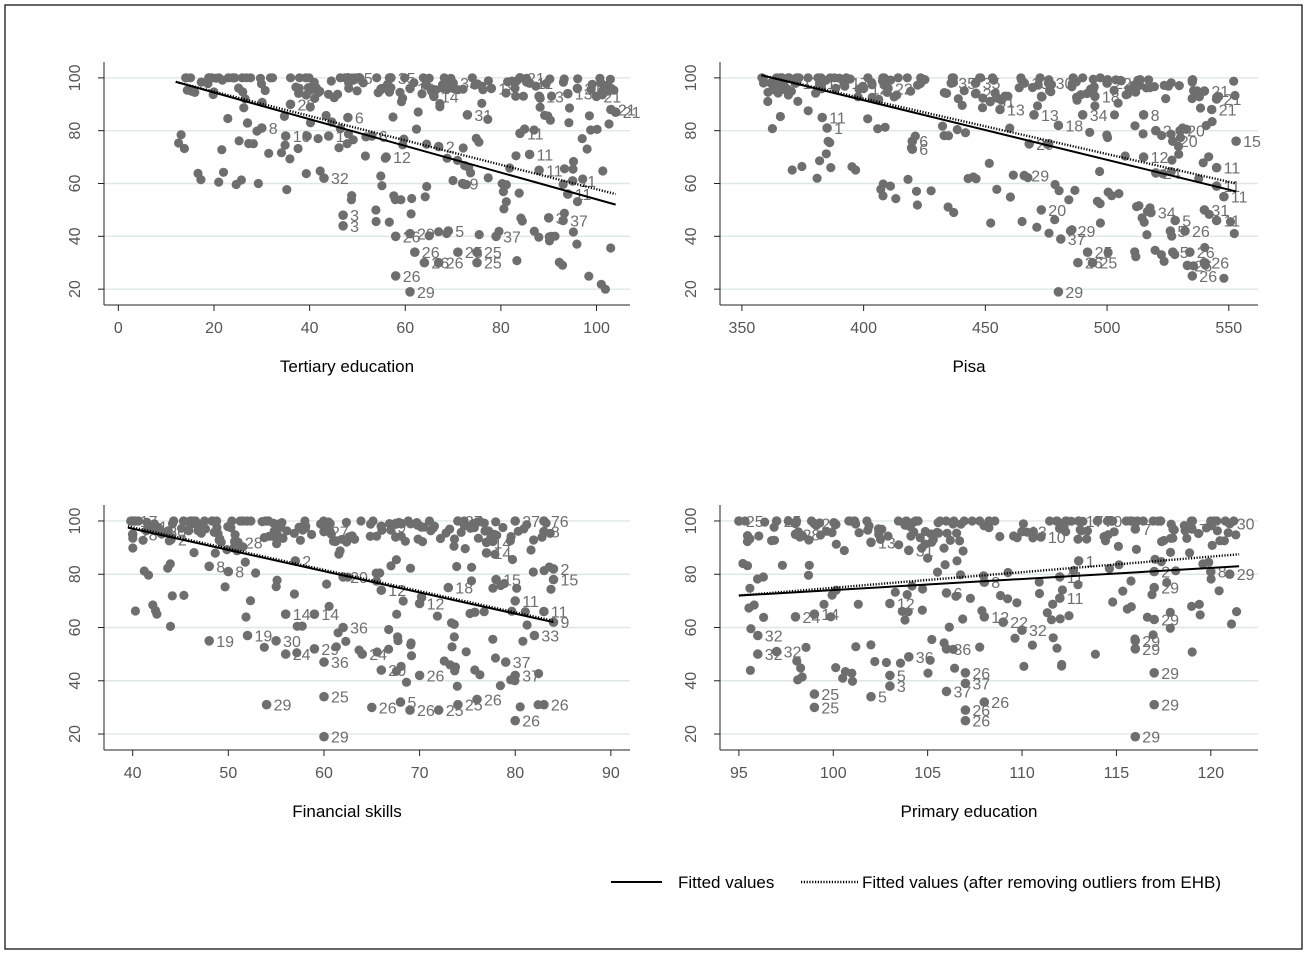  Describe the element at coordinates (925, 658) in the screenshot. I see `point-label: 36` at that location.